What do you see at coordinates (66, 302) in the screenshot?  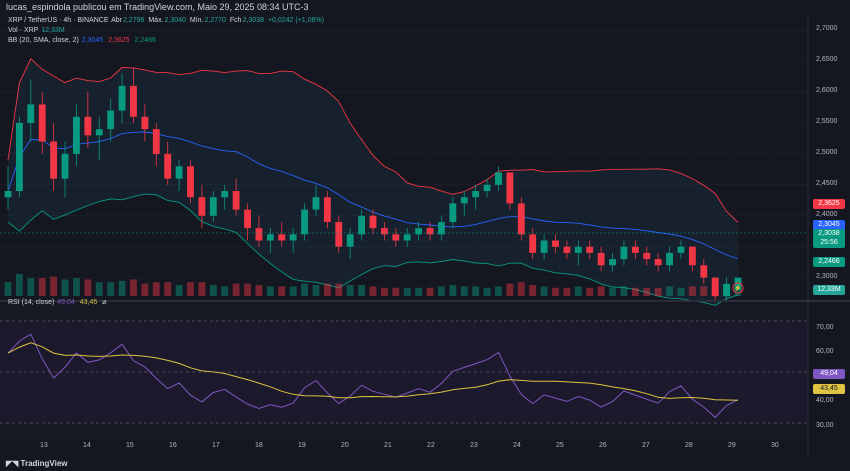 I see `rsi-value: 49,04` at bounding box center [66, 302].